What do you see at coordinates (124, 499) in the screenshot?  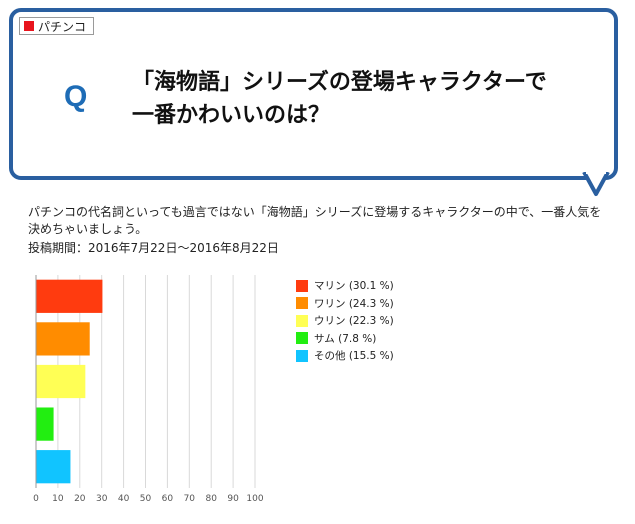 I see `x-tick-label: 40` at bounding box center [124, 499].